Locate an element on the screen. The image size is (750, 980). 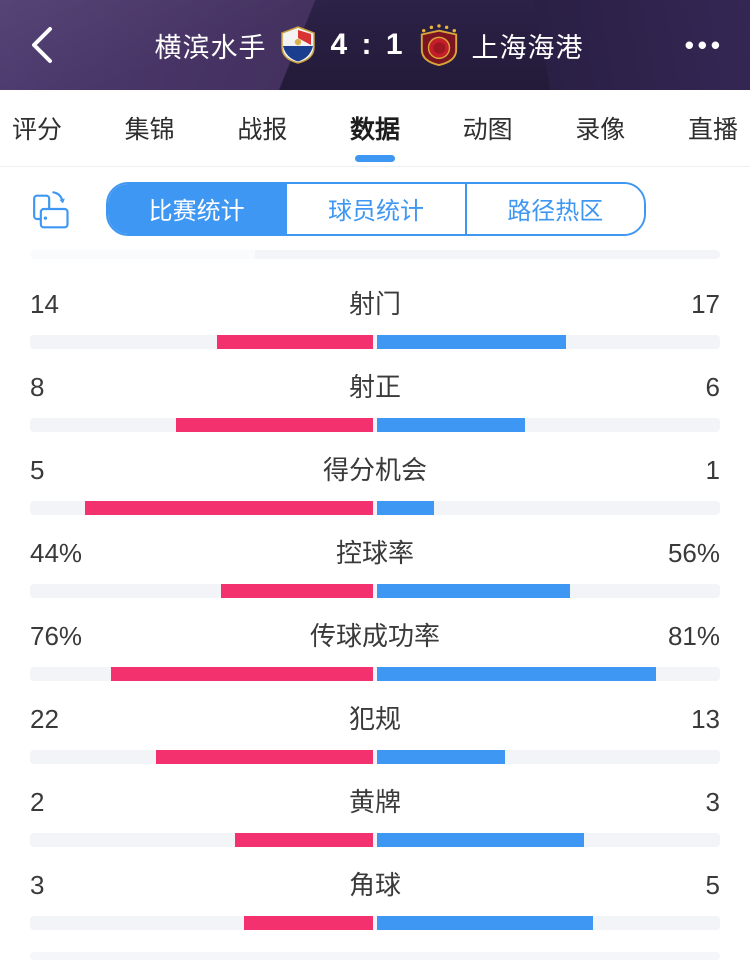
stat-label: 黄牌 is located at coordinates (375, 802).